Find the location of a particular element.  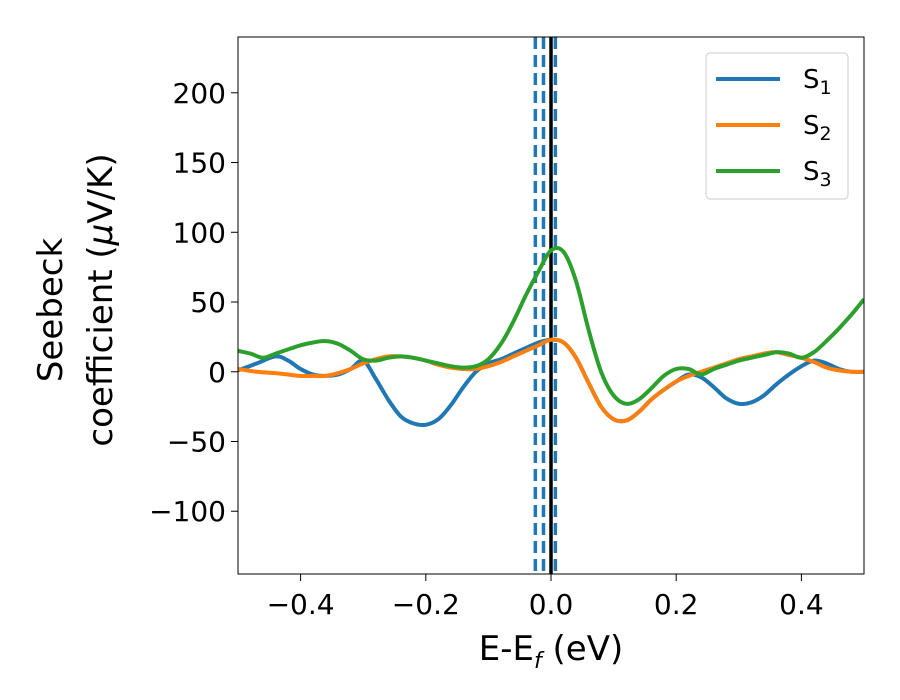

y-axis-label-line1: Seebeck is located at coordinates (51, 310).